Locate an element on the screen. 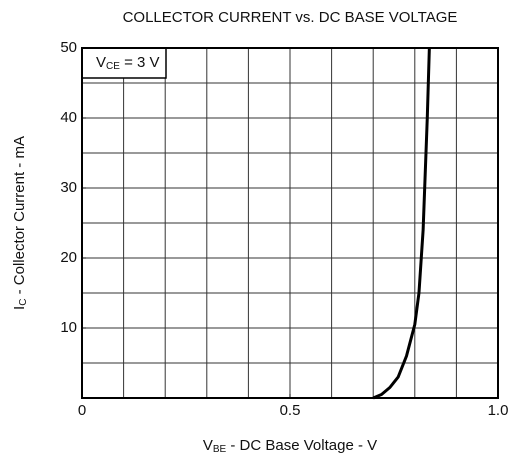 The width and height of the screenshot is (517, 462). annotation: VCE = 3 V is located at coordinates (128, 63).